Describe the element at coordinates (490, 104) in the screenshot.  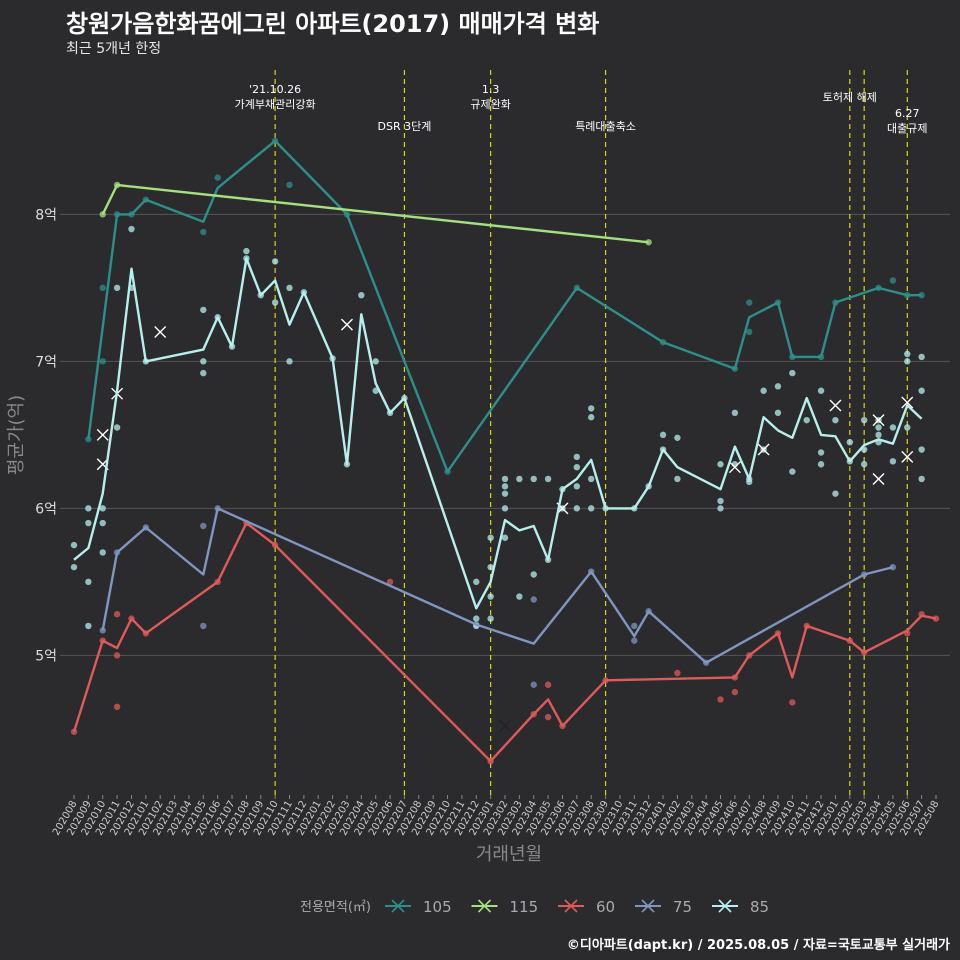
I see `event-label: 규제완화` at that location.